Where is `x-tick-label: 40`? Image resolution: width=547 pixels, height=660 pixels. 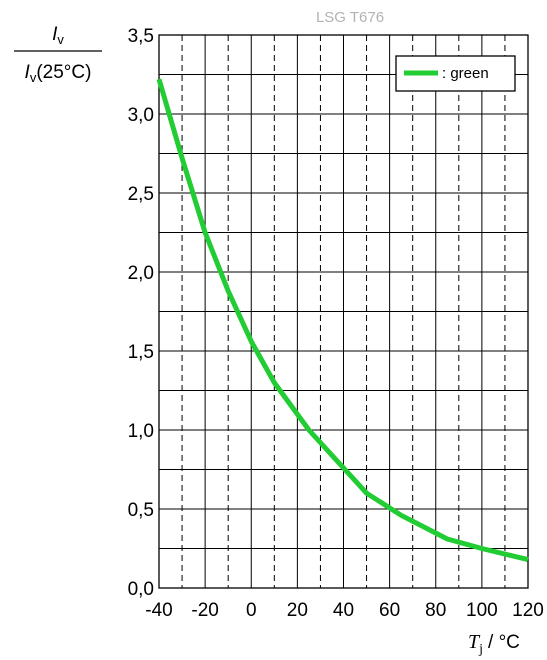 x-tick-label: 40 is located at coordinates (343, 610).